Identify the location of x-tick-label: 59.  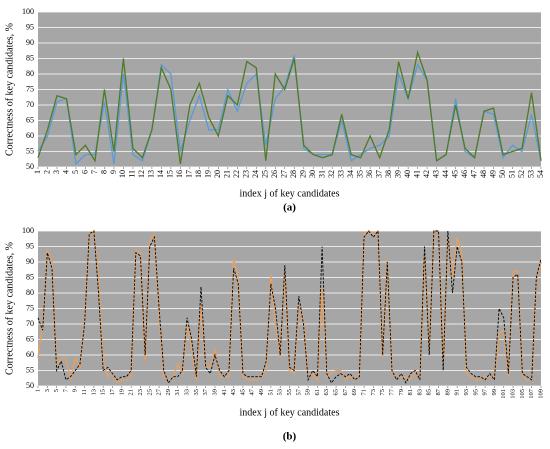
(308, 392).